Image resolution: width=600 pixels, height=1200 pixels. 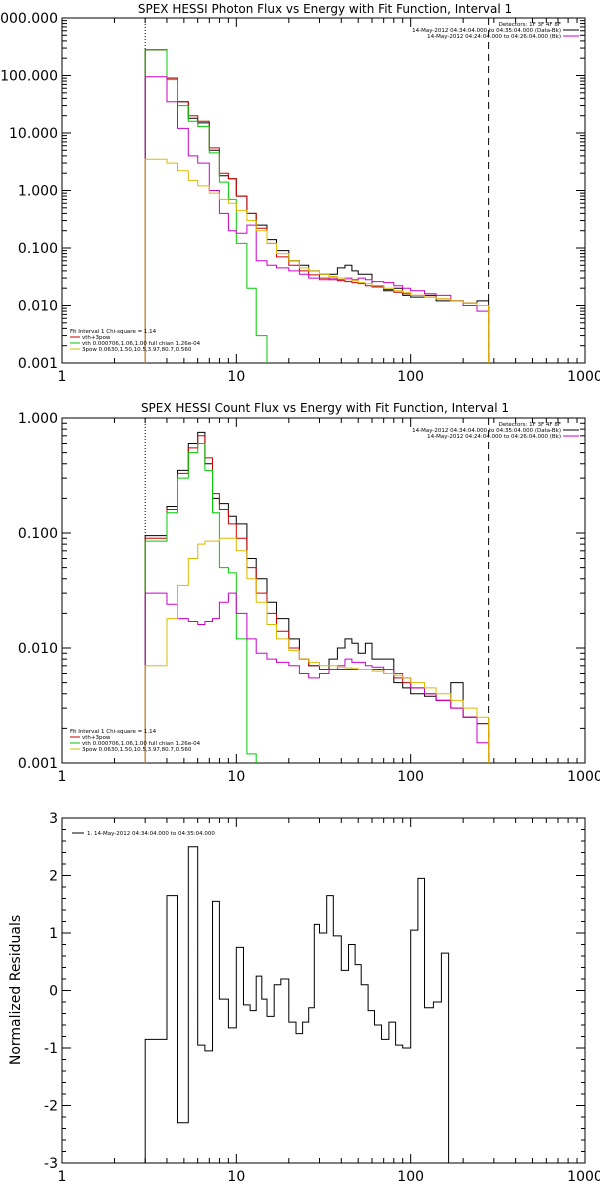 What do you see at coordinates (51, 1107) in the screenshot?
I see `y-tick-label: -2` at bounding box center [51, 1107].